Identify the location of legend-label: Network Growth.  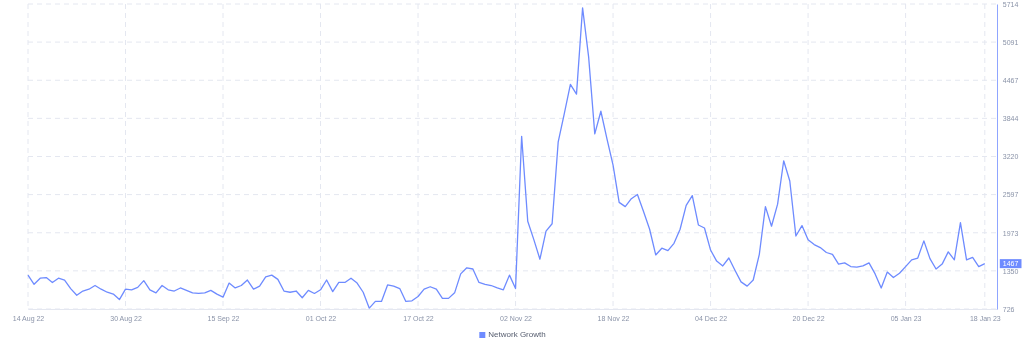
(517, 334).